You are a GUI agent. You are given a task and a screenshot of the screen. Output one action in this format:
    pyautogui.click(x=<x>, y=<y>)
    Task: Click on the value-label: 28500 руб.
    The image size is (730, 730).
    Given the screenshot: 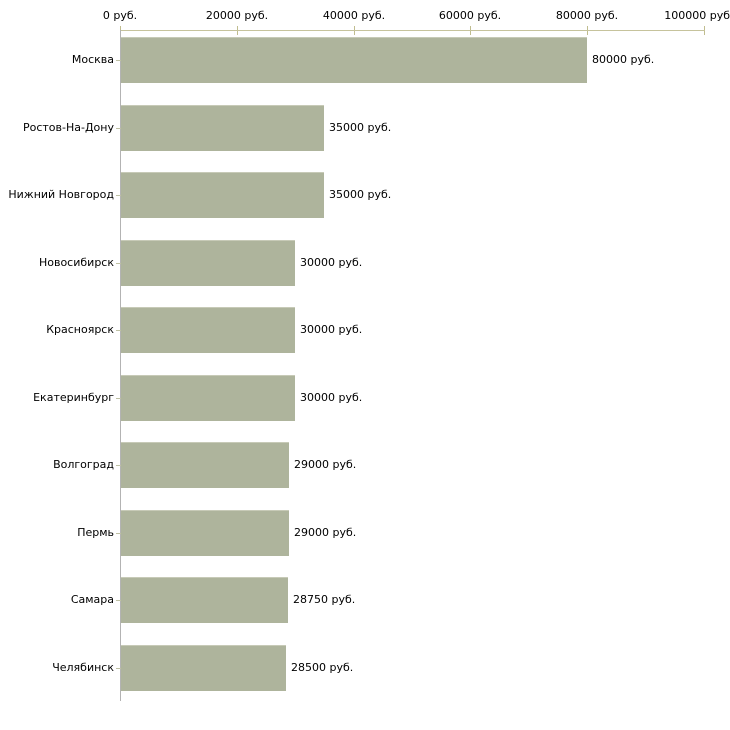 What is the action you would take?
    pyautogui.click(x=322, y=667)
    